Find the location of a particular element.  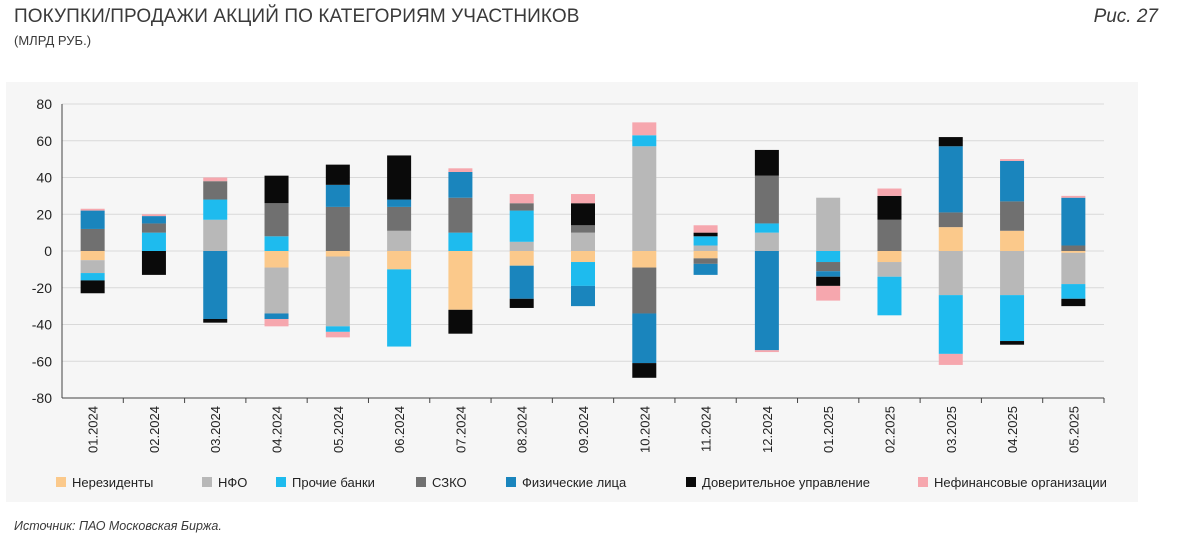

chart-subtitle: (МЛРД РУБ.) is located at coordinates (53, 40).